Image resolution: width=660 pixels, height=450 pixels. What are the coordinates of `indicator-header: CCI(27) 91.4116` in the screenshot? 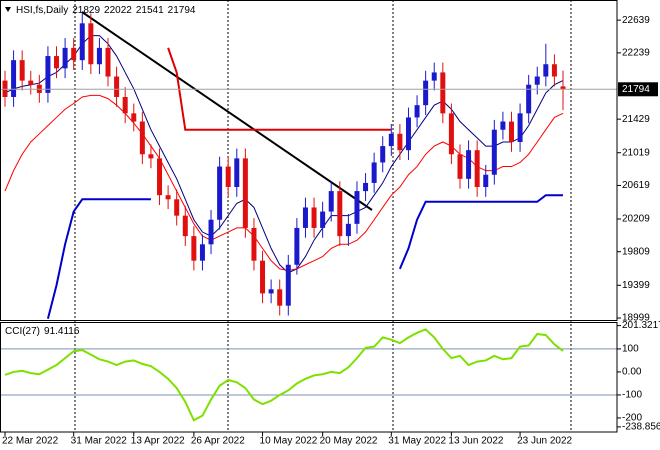 It's located at (42, 331).